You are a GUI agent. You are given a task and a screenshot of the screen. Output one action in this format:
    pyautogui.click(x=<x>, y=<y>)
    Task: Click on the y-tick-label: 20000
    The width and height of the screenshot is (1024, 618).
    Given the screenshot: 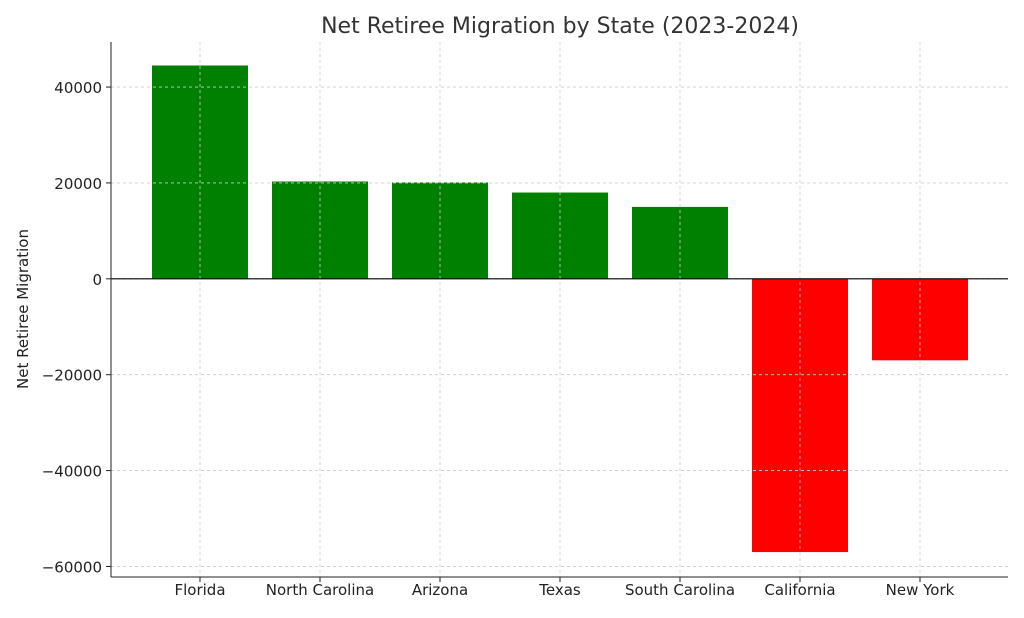 What is the action you would take?
    pyautogui.click(x=78, y=184)
    